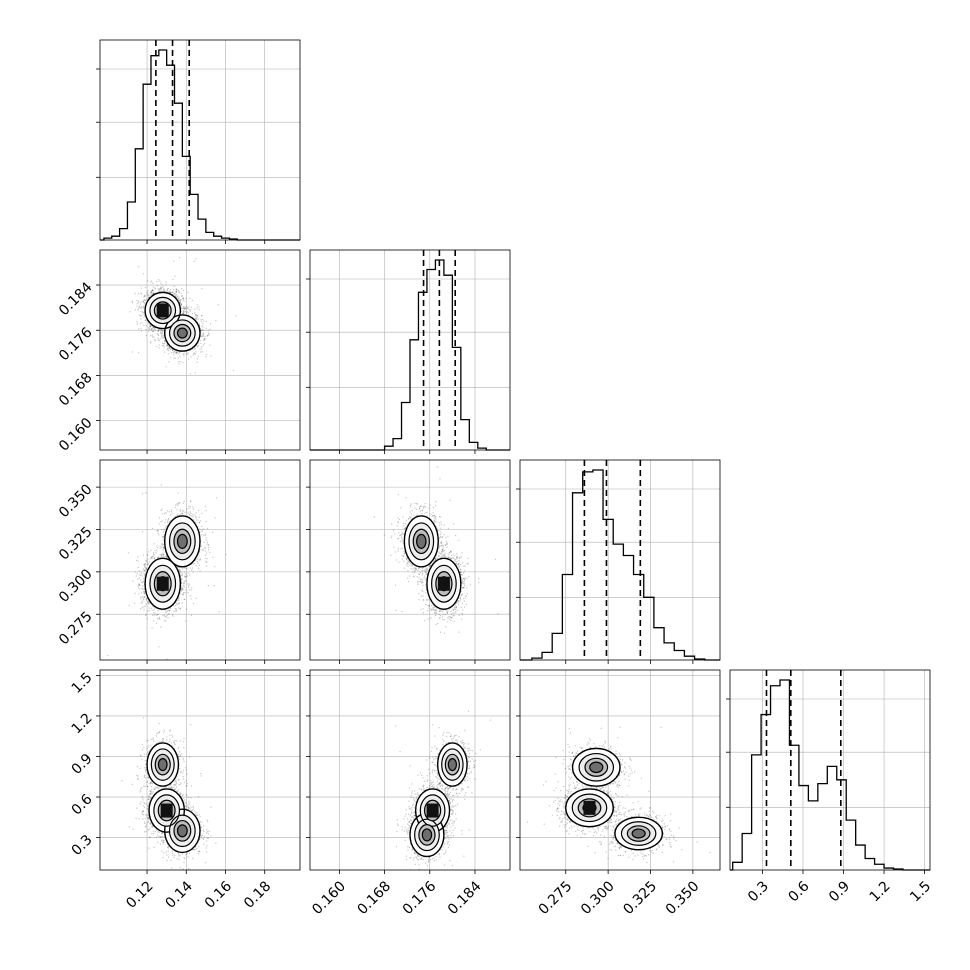 Image resolution: width=970 pixels, height=970 pixels. What do you see at coordinates (410, 350) in the screenshot?
I see `panel-frame` at bounding box center [410, 350].